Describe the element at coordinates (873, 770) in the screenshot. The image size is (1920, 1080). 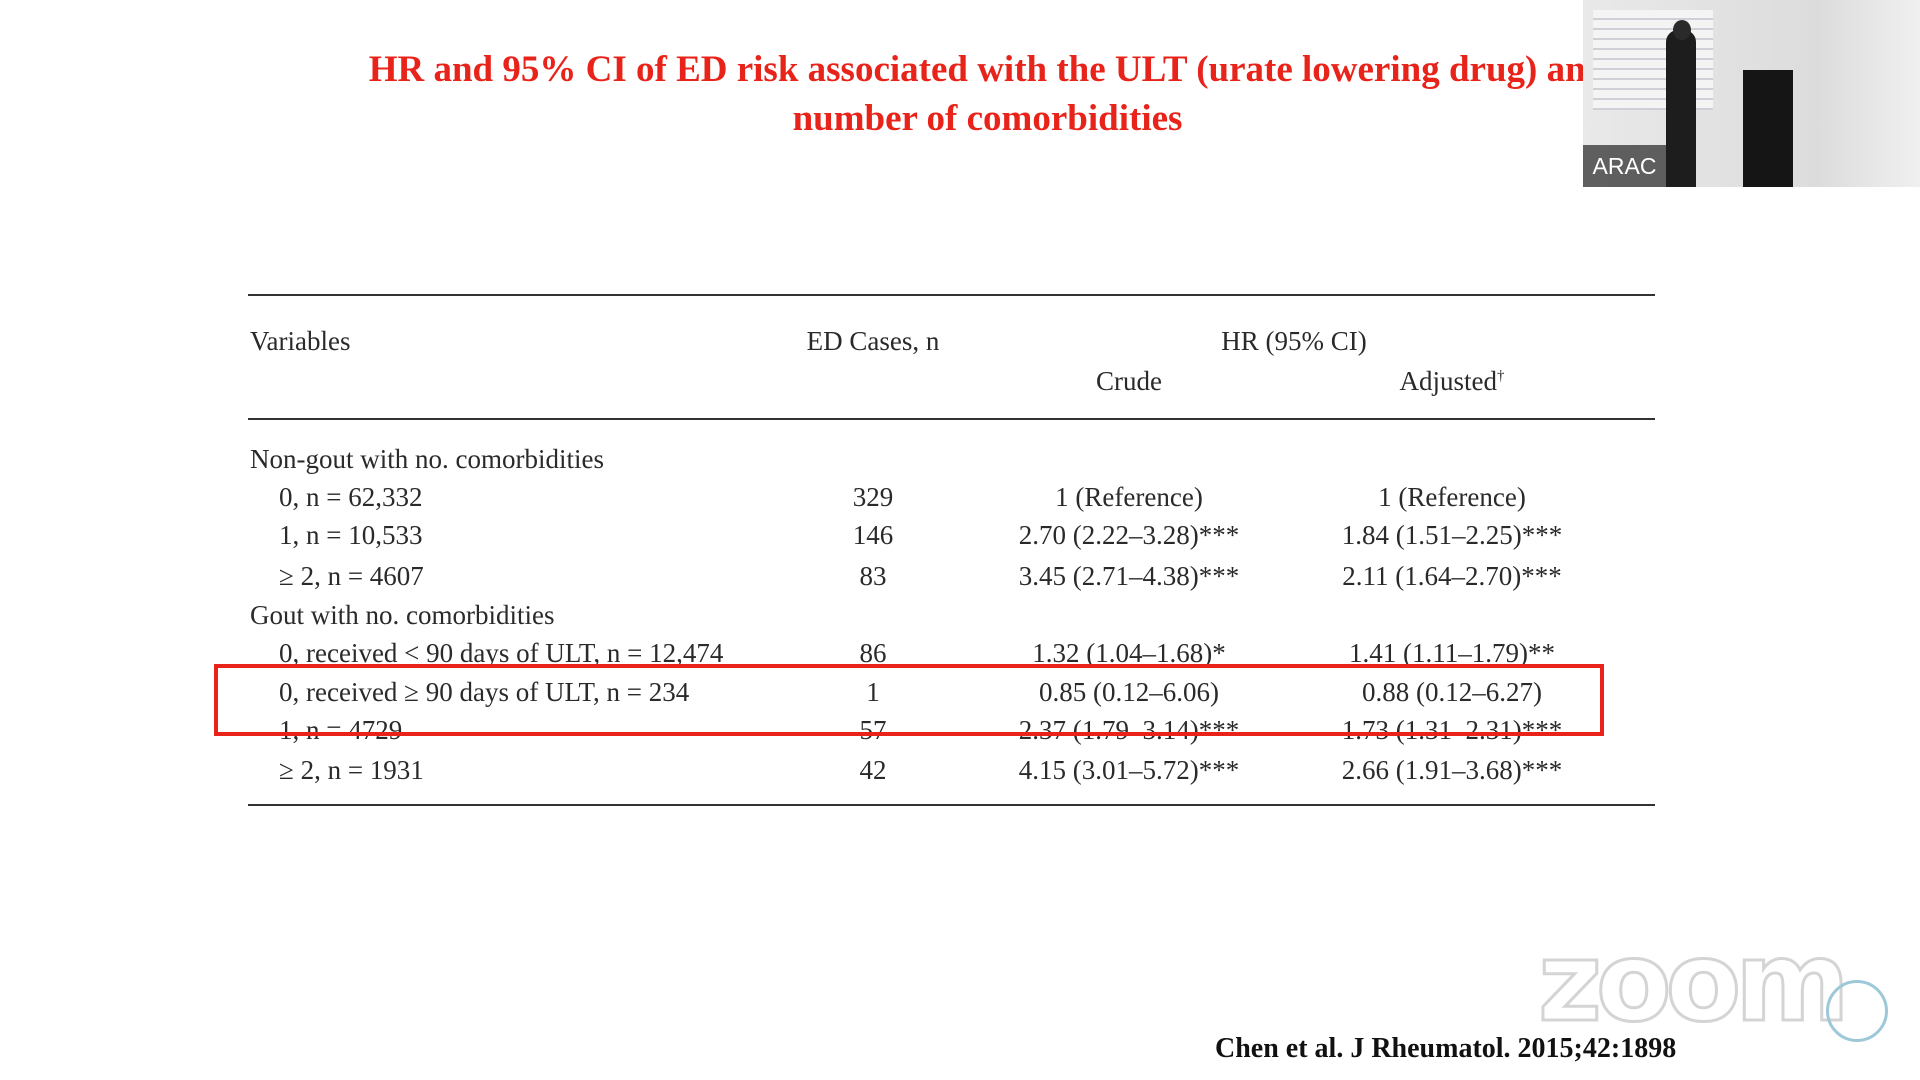
I see `cell-cases: 42` at that location.